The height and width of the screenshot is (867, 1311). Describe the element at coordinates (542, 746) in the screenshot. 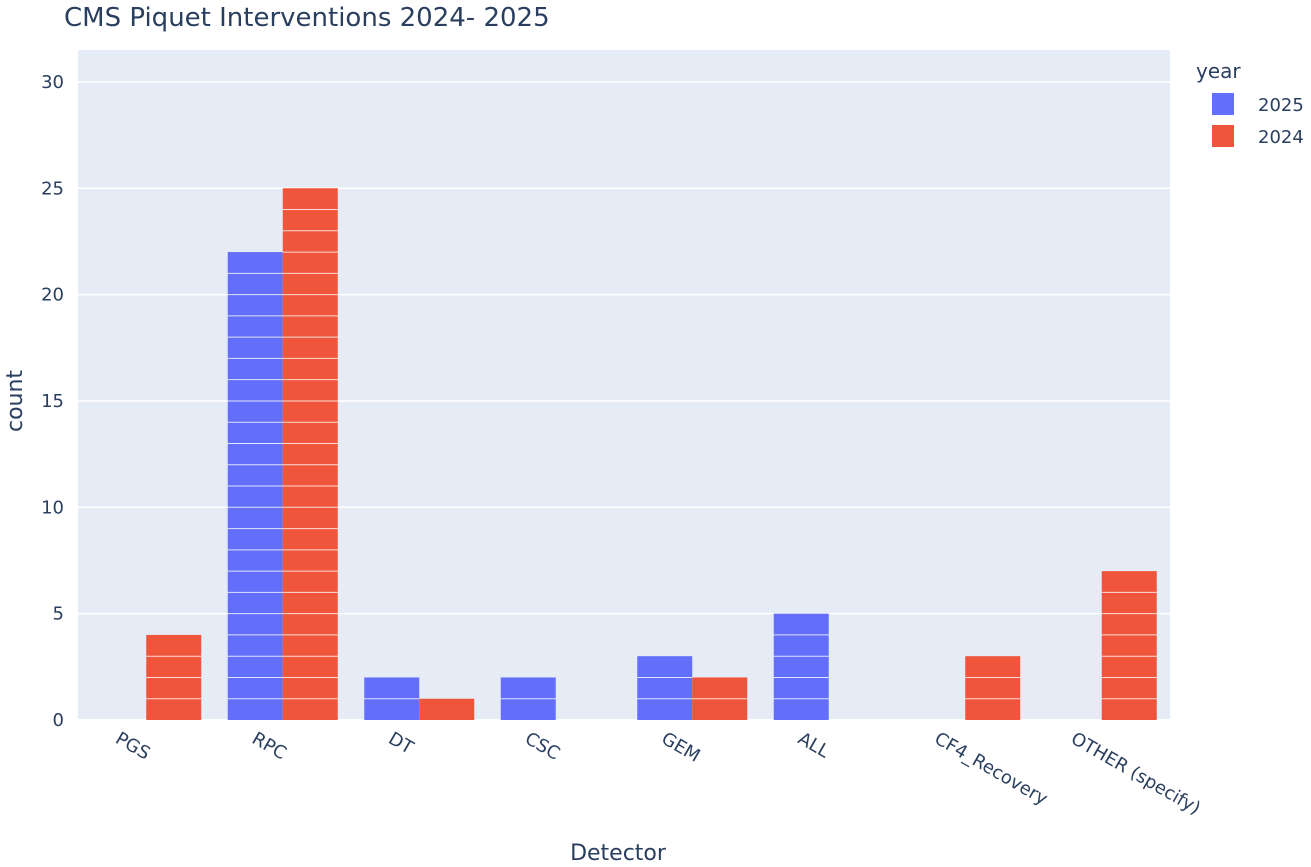

I see `x-tick-label: CSC` at that location.